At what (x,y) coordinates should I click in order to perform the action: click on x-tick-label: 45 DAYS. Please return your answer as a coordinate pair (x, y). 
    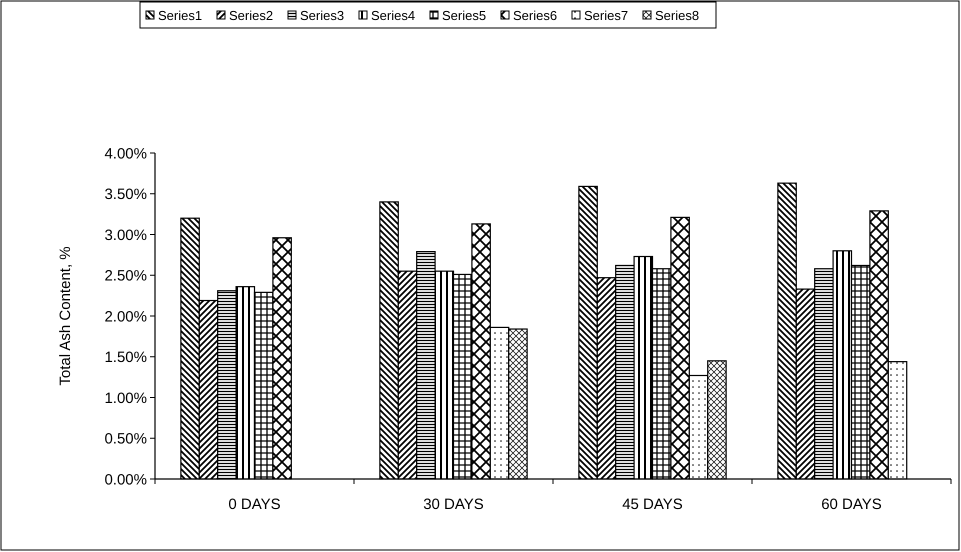
    Looking at the image, I should click on (652, 504).